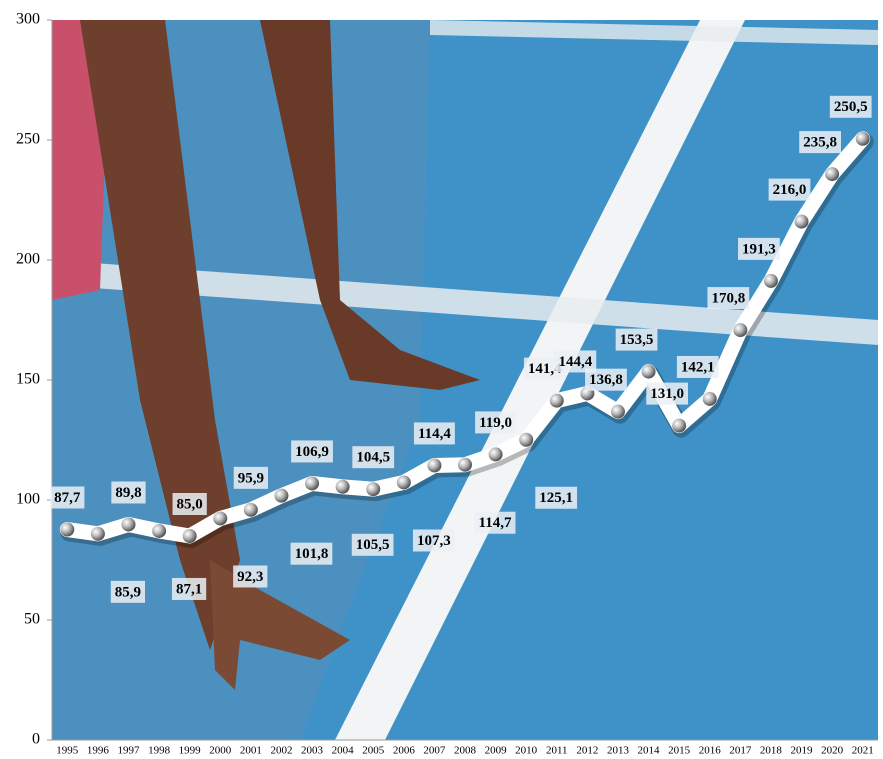  I want to click on value-label-group: 144,4, so click(575, 361).